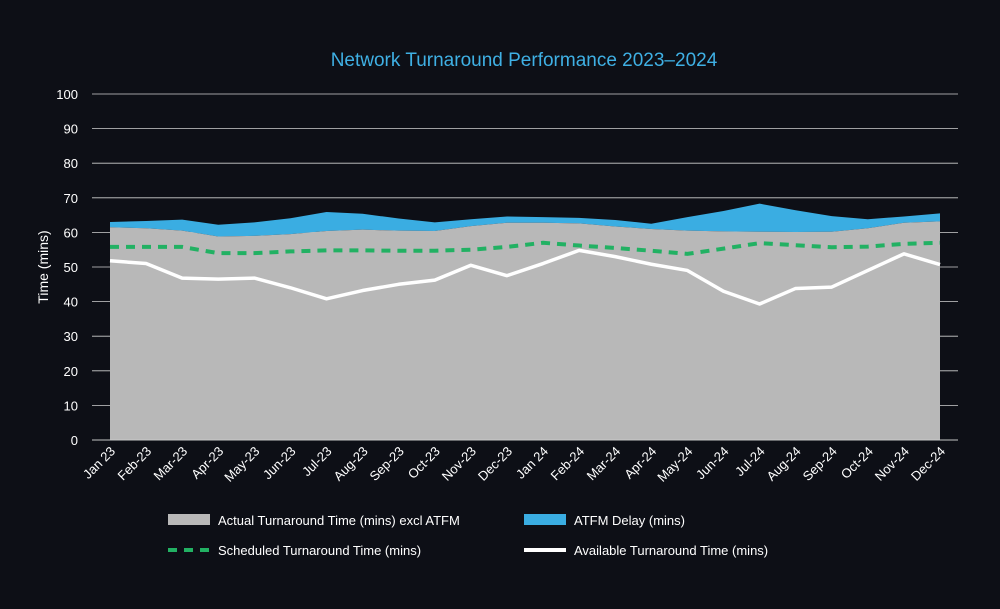  I want to click on y-axis-label: Time (mins), so click(43, 266).